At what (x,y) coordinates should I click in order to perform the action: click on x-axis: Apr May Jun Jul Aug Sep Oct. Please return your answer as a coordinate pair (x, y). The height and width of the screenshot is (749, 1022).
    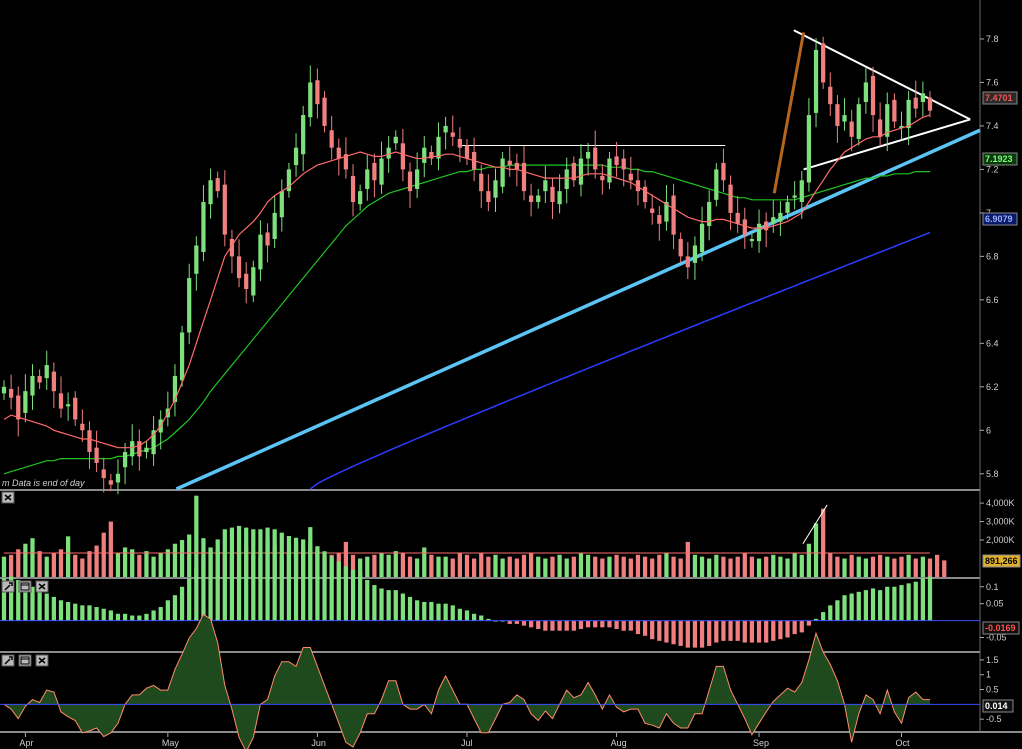
    Looking at the image, I should click on (464, 740).